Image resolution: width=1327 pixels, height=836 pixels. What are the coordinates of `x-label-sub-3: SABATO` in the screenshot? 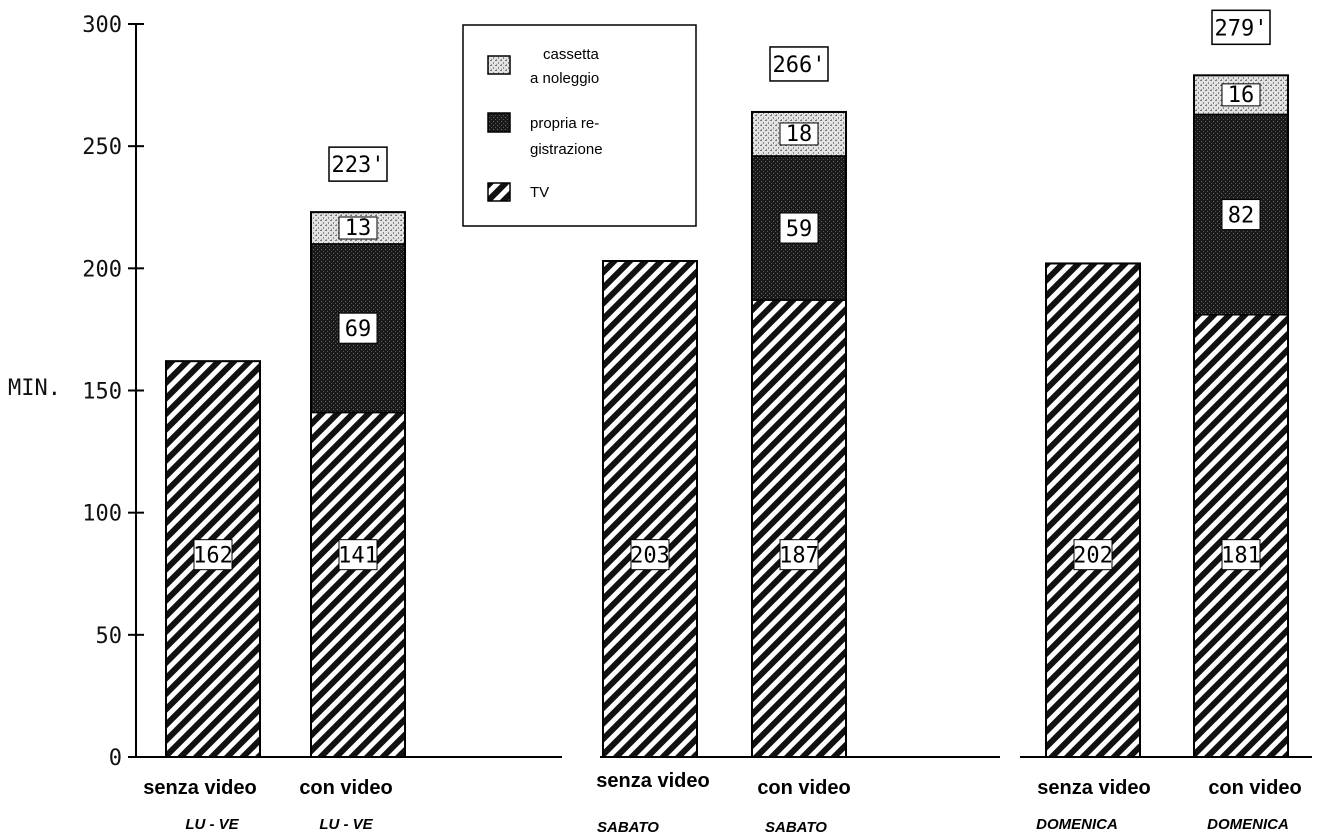 It's located at (628, 827).